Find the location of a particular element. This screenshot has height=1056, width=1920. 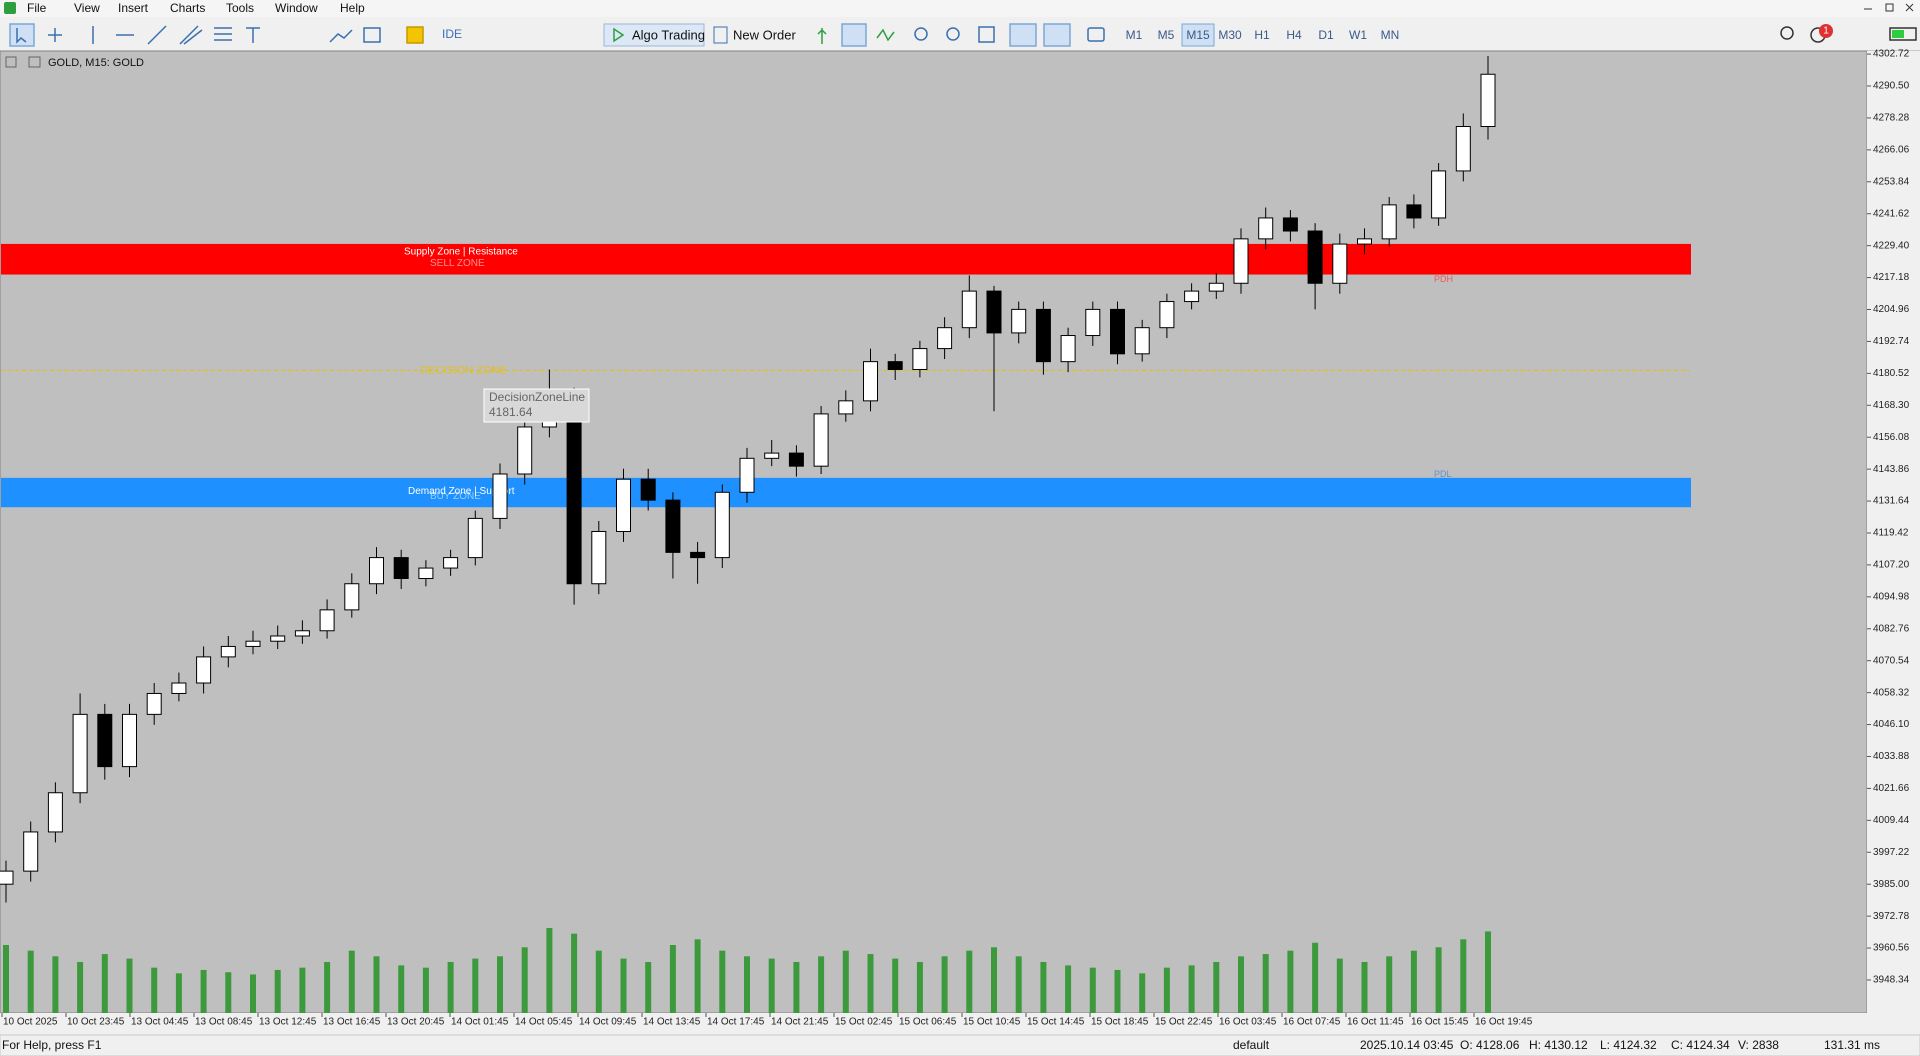

y-tick-label: 4143.86 is located at coordinates (1891, 469).